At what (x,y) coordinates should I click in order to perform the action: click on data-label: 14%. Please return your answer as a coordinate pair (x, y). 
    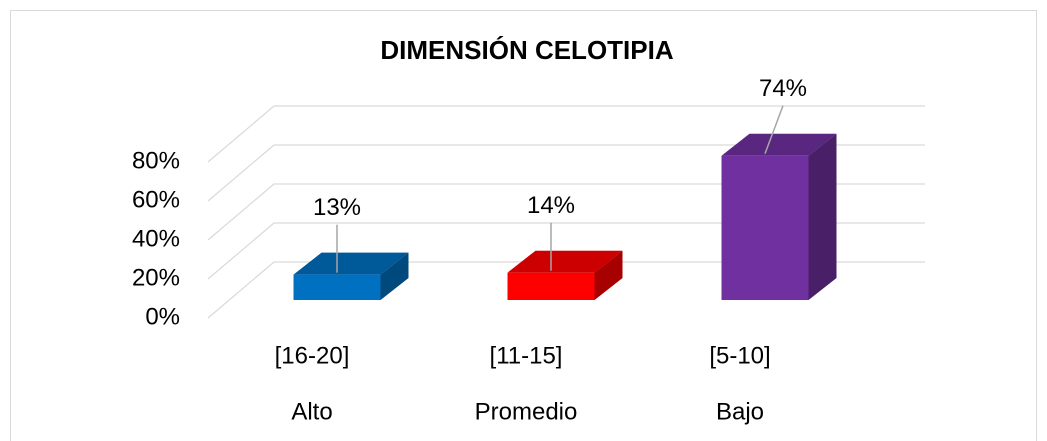
    Looking at the image, I should click on (551, 205).